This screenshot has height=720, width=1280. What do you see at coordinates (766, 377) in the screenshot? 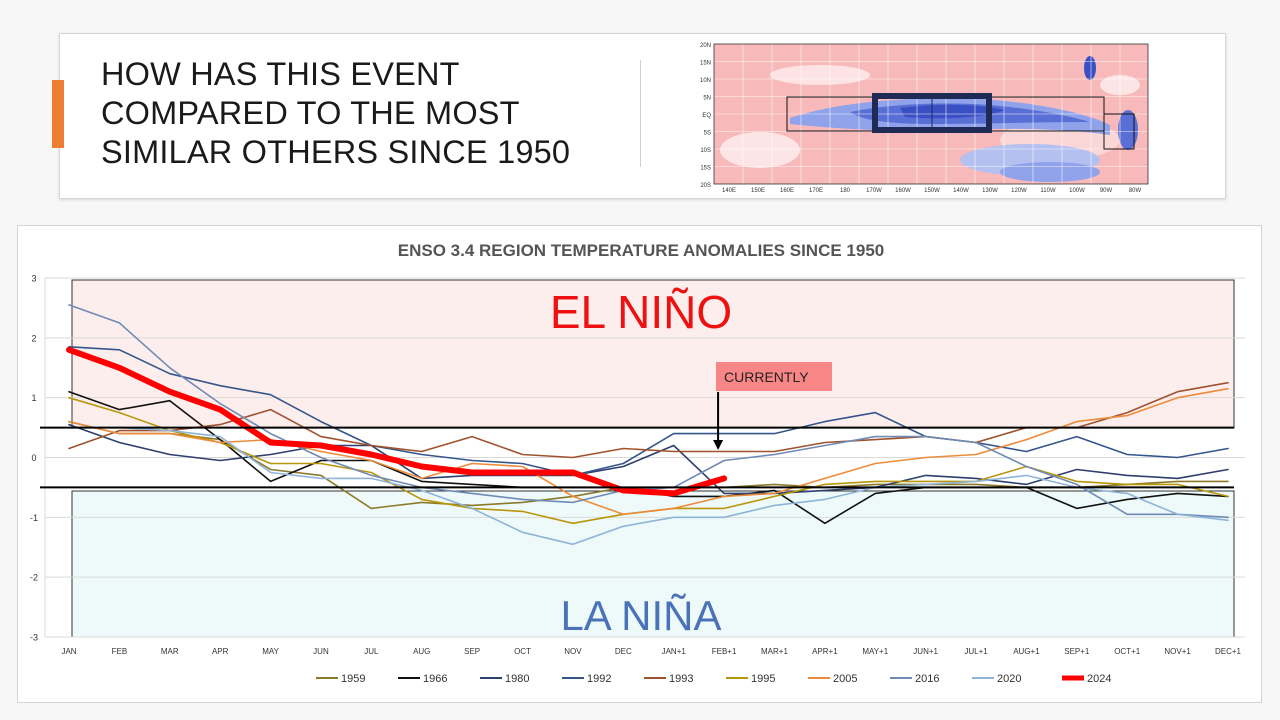
I see `currently-callout-label: CURRENTLY` at bounding box center [766, 377].